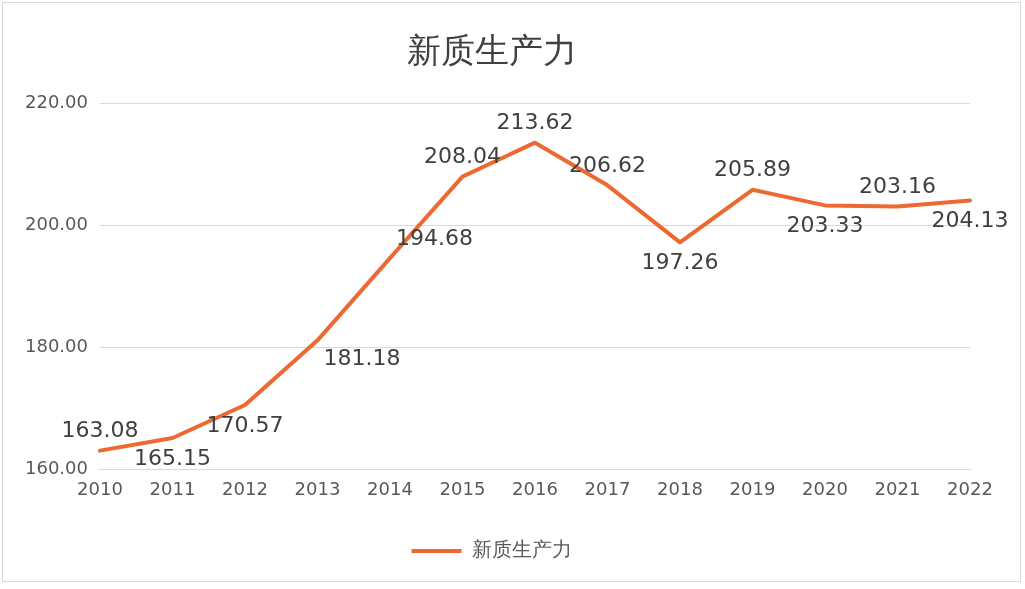 This screenshot has width=1025, height=589. What do you see at coordinates (897, 186) in the screenshot?
I see `data-label: 203.16` at bounding box center [897, 186].